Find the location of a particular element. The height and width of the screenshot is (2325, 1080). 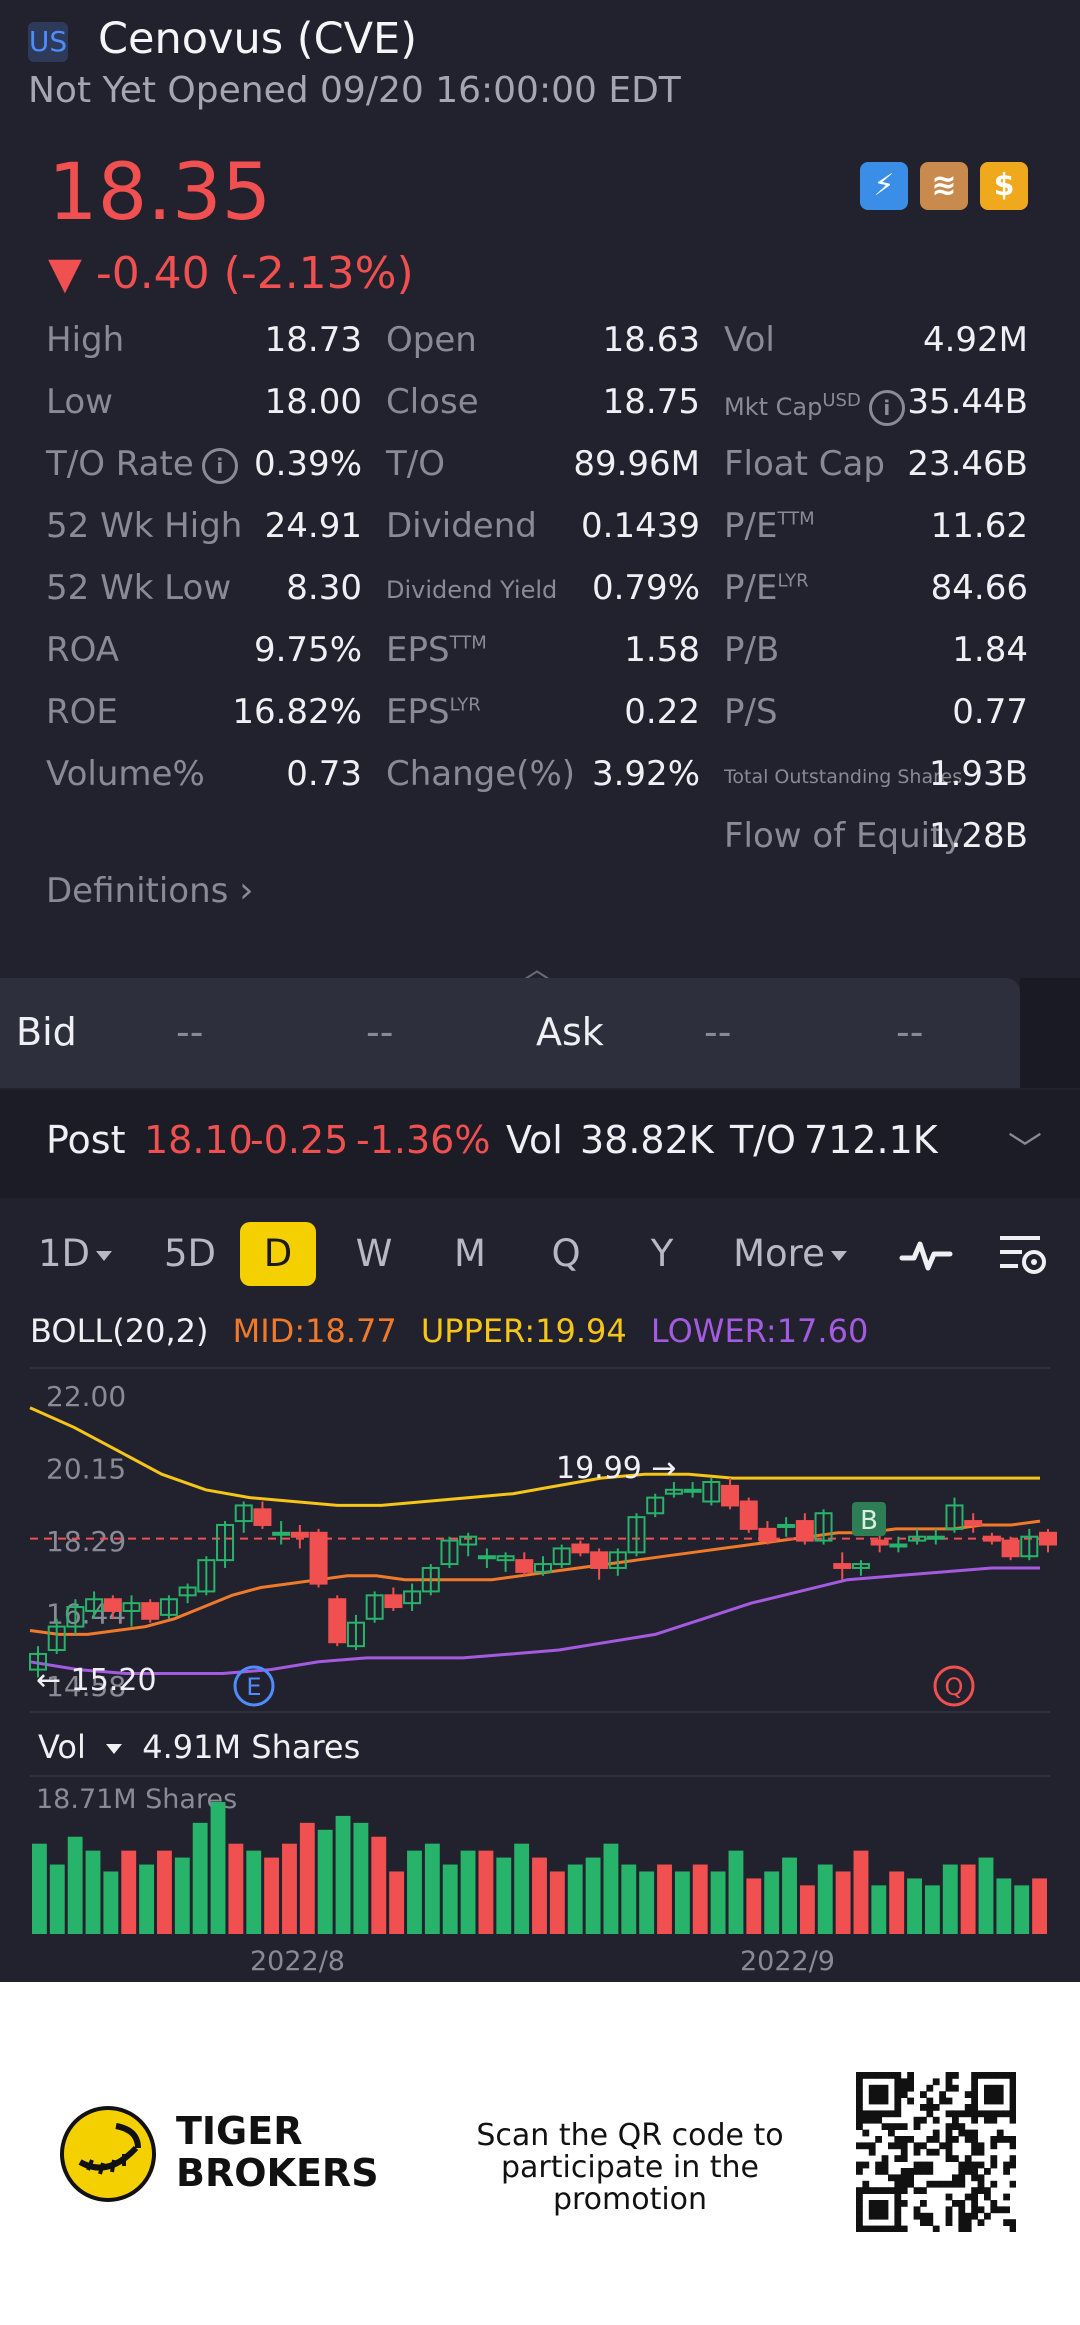

expand-chevron-icon: ﹀ is located at coordinates (1025, 1150).